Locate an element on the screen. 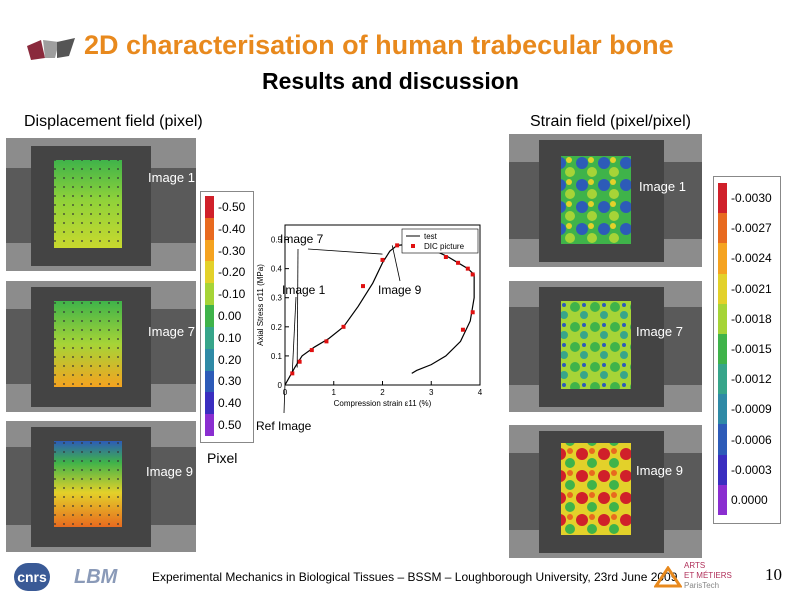 The image size is (800, 600). chart-legend is located at coordinates (440, 241).